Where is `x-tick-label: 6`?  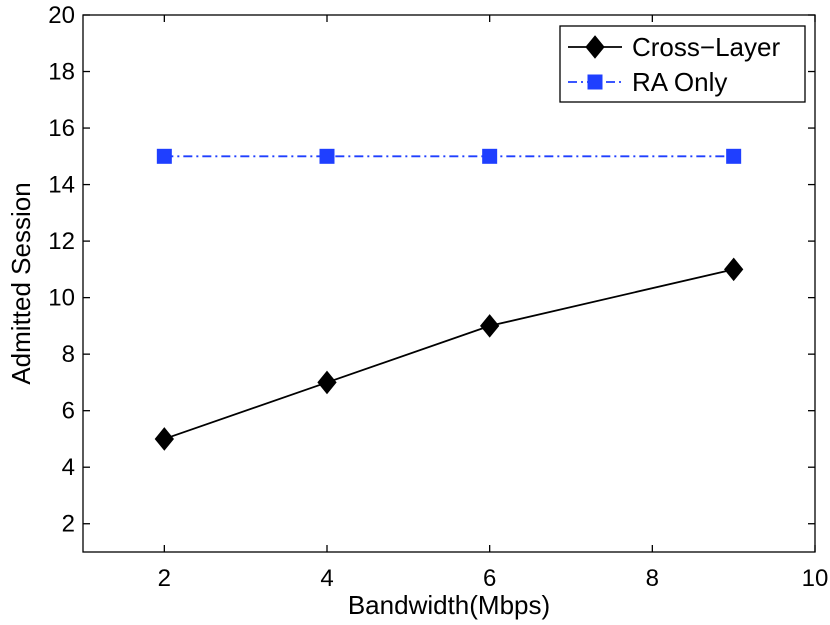 x-tick-label: 6 is located at coordinates (489, 578).